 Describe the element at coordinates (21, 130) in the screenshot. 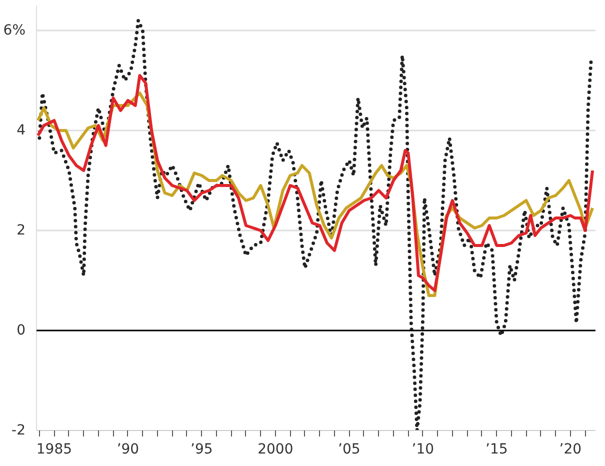

I see `y-tick-label: 4` at that location.